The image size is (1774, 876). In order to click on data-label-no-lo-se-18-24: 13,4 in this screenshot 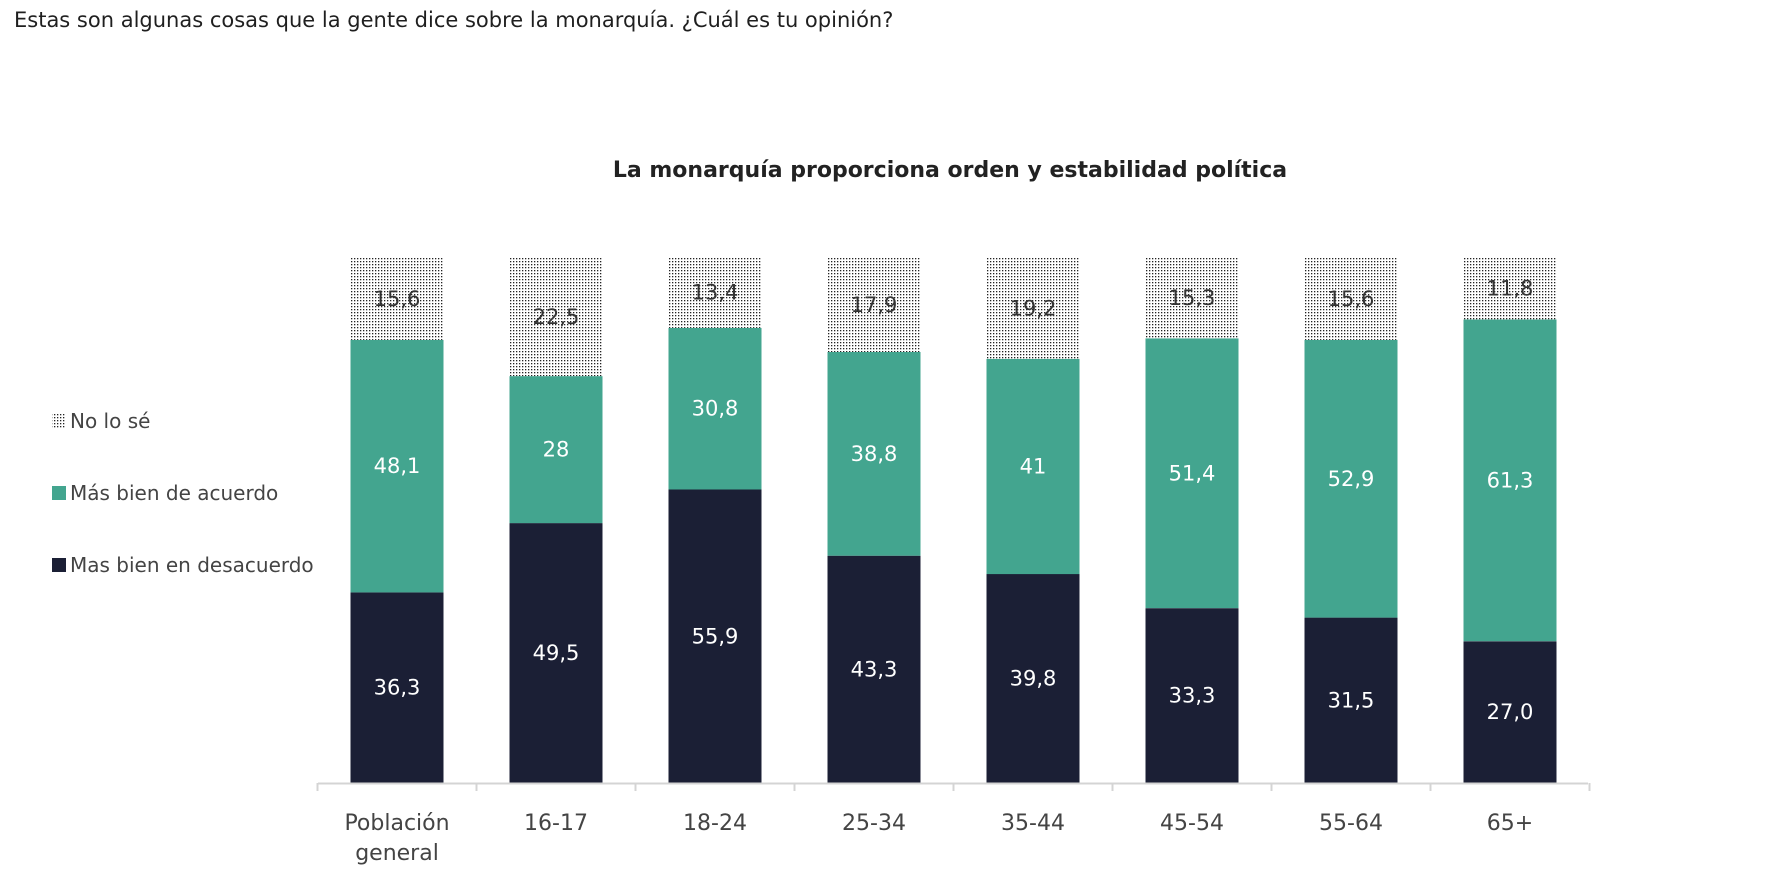, I will do `click(715, 293)`.